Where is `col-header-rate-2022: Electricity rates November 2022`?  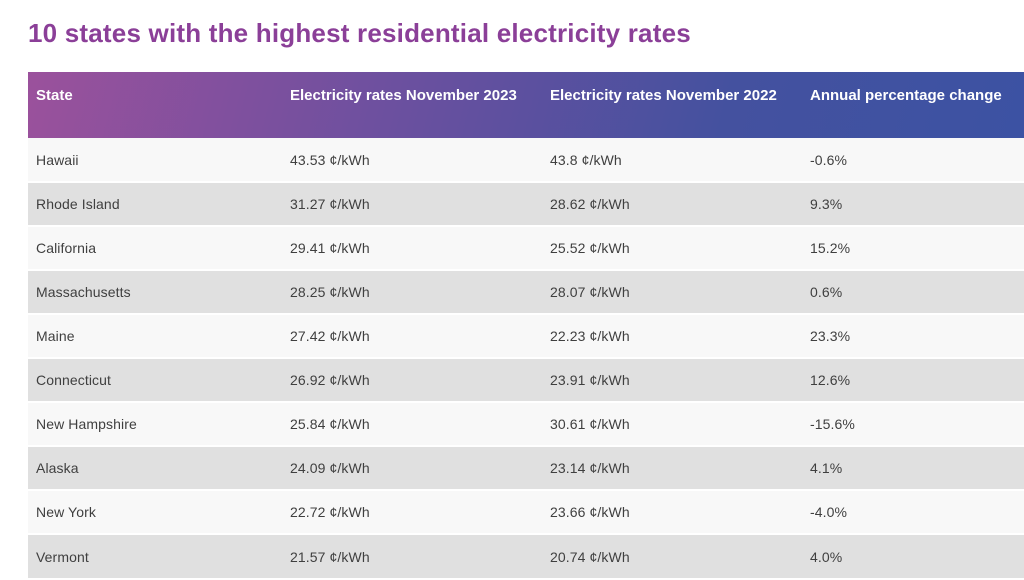
col-header-rate-2022: Electricity rates November 2022 is located at coordinates (663, 95).